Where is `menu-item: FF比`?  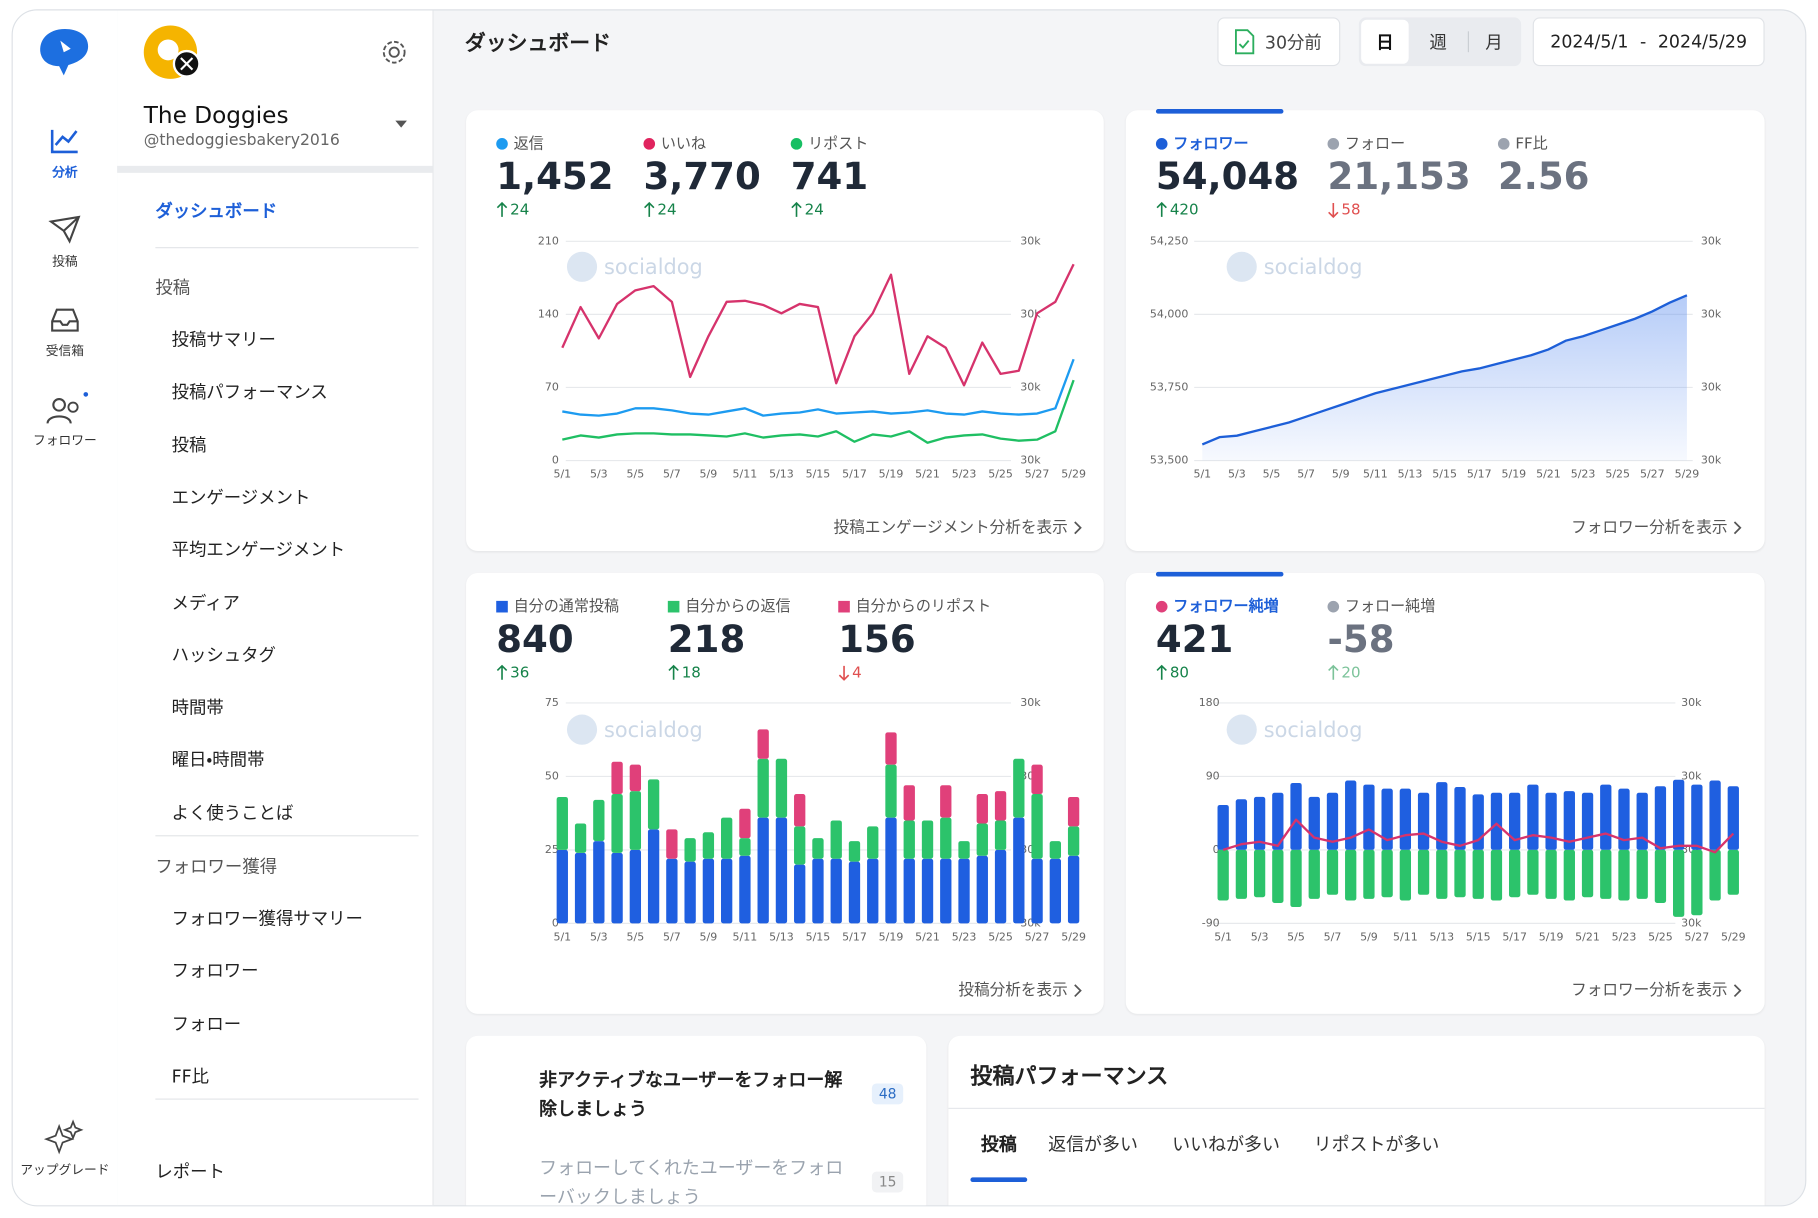
menu-item: FF比 is located at coordinates (190, 1076).